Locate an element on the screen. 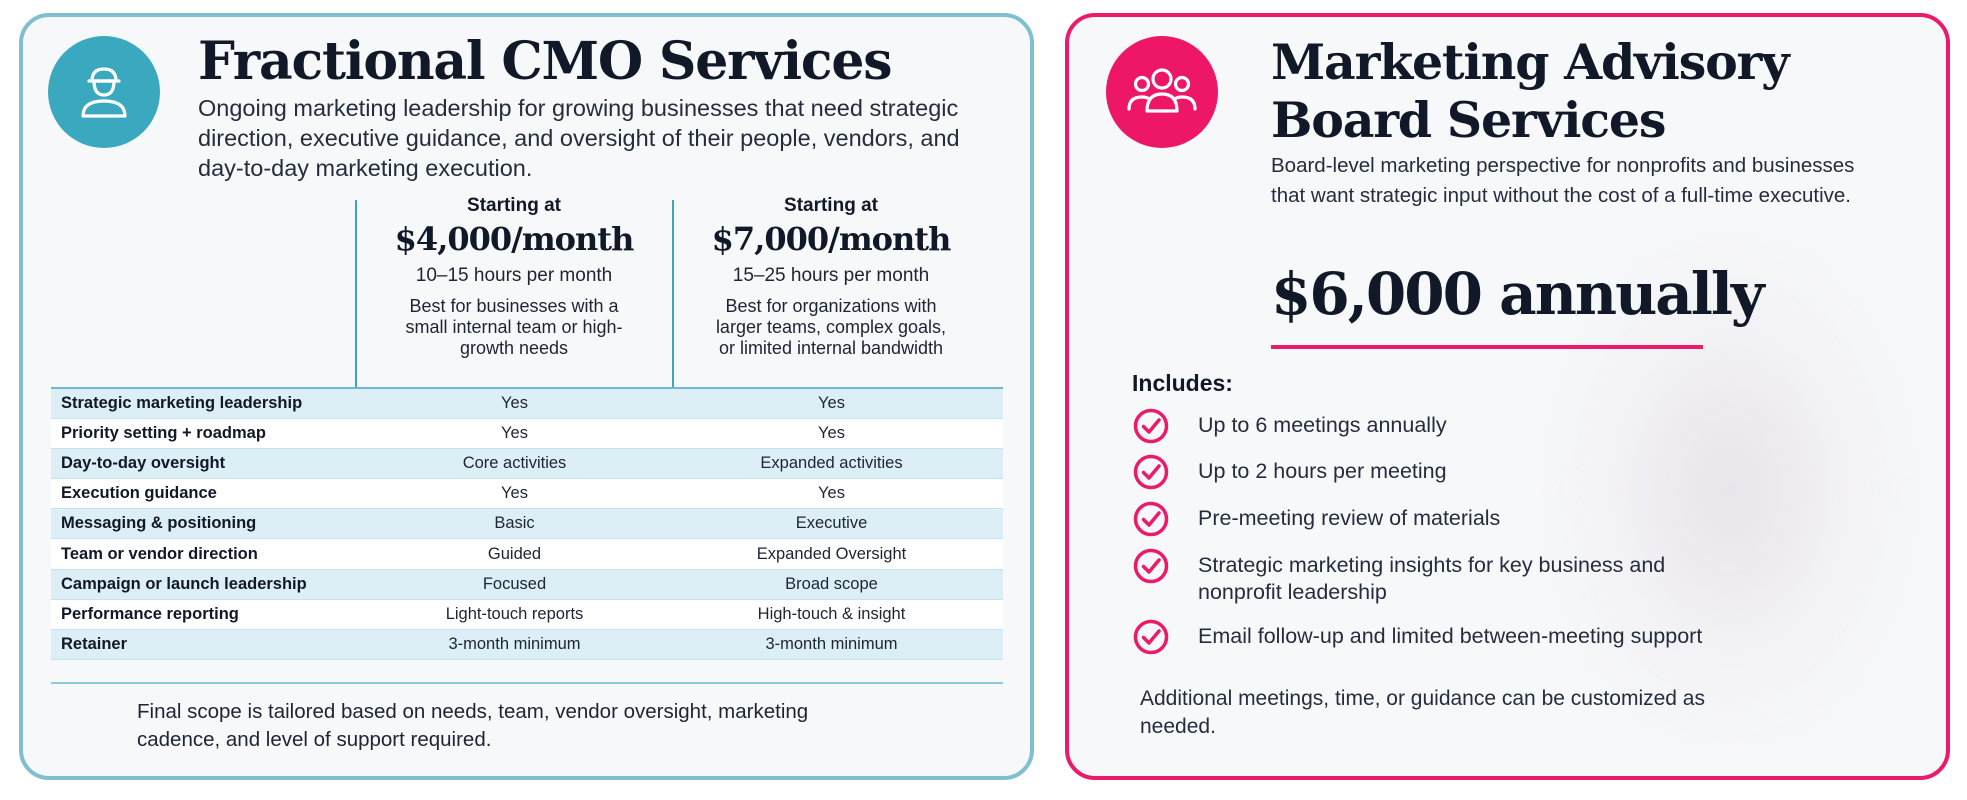 Image resolution: width=1967 pixels, height=800 pixels. tier1-value: Guided is located at coordinates (514, 553).